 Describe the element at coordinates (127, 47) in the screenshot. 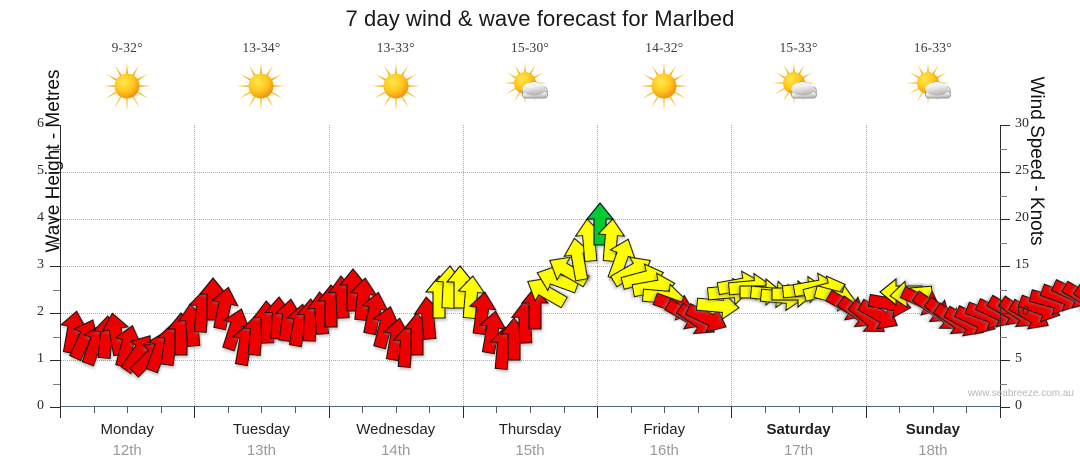

I see `day-temperature-range: 9-32°` at that location.